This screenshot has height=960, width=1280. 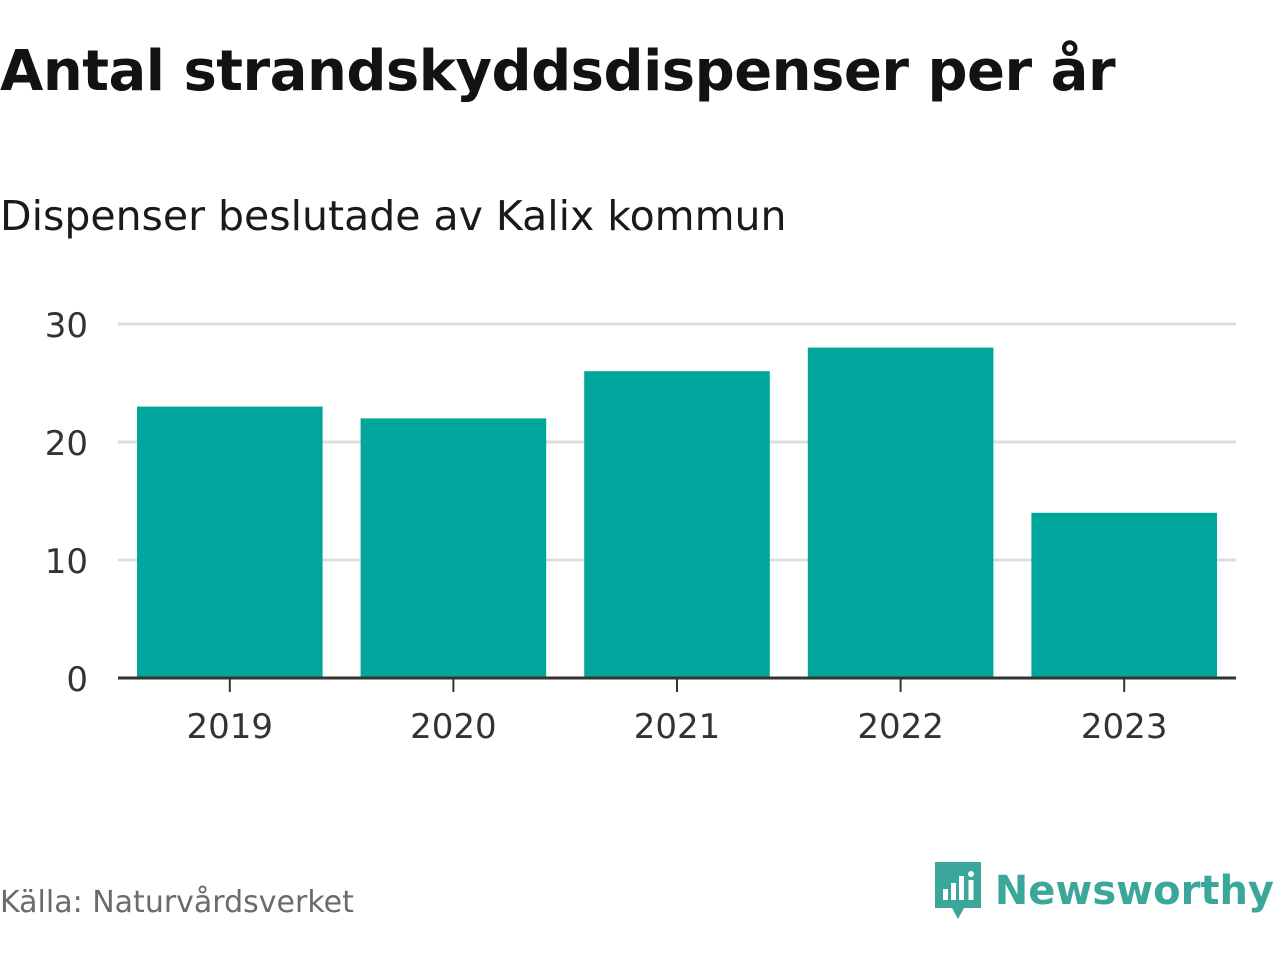 I want to click on x-tick-label: 2023, so click(x=1124, y=727).